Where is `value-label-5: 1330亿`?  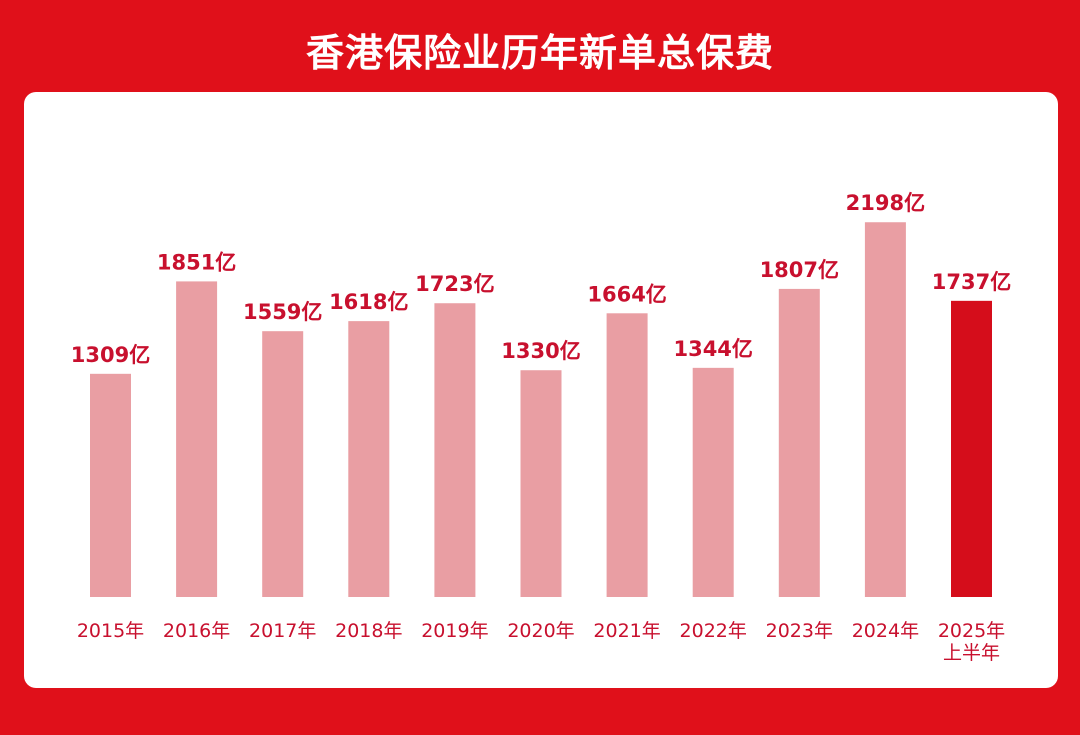 value-label-5: 1330亿 is located at coordinates (540, 351).